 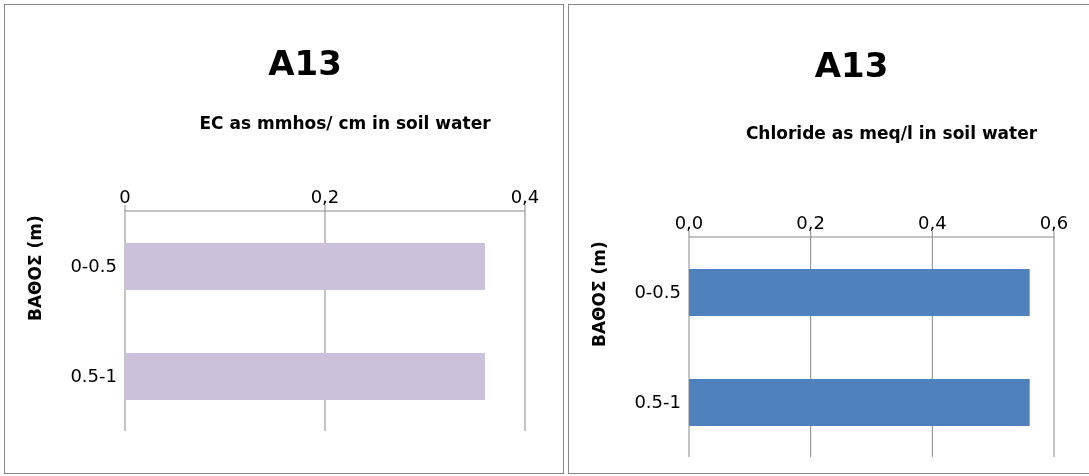 I want to click on x-tick-label: 0,6, so click(x=1054, y=222).